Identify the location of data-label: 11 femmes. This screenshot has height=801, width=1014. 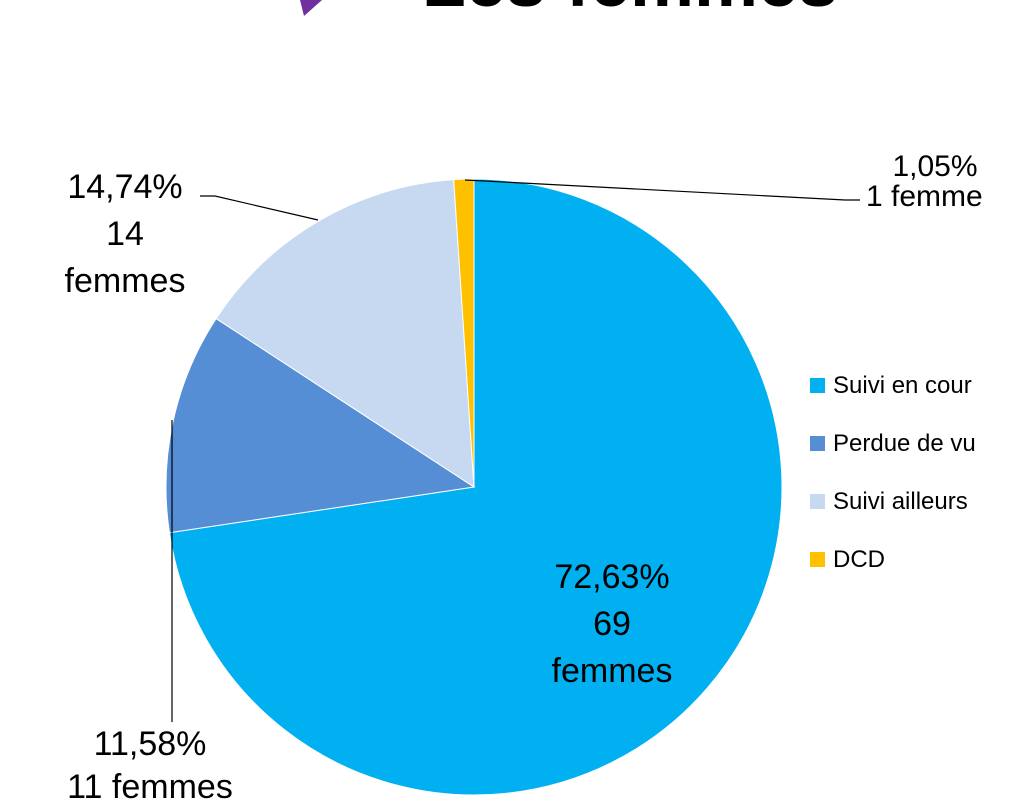
(150, 784).